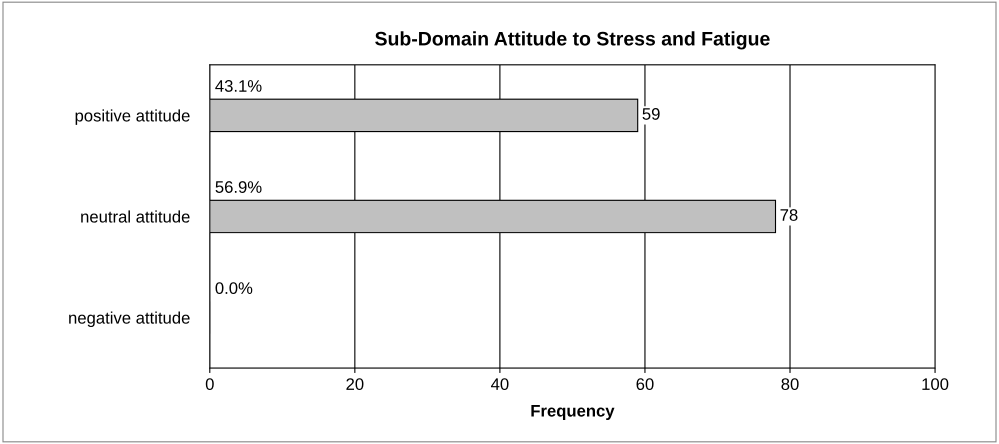  I want to click on x-axis-title: Frequency, so click(572, 412).